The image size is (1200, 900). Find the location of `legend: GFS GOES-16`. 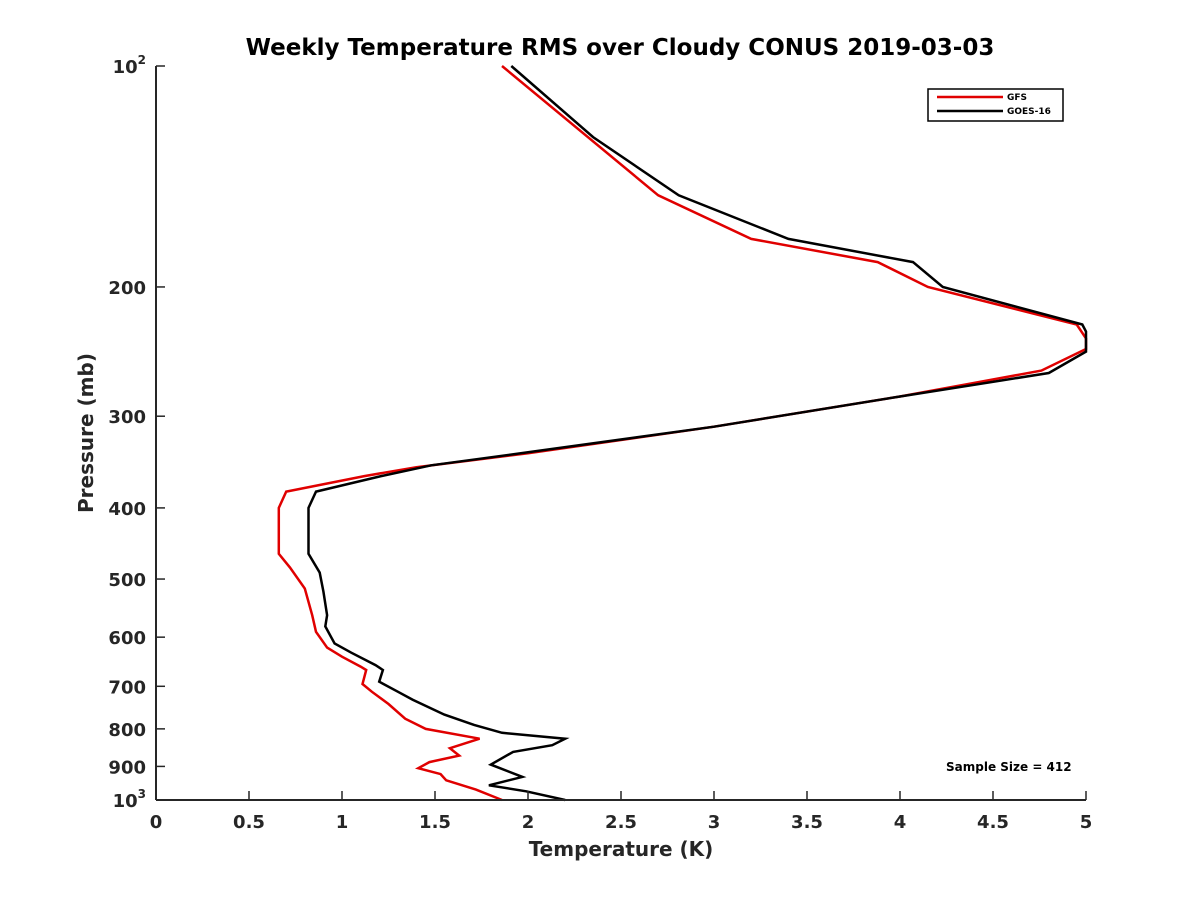

legend: GFS GOES-16 is located at coordinates (995, 105).